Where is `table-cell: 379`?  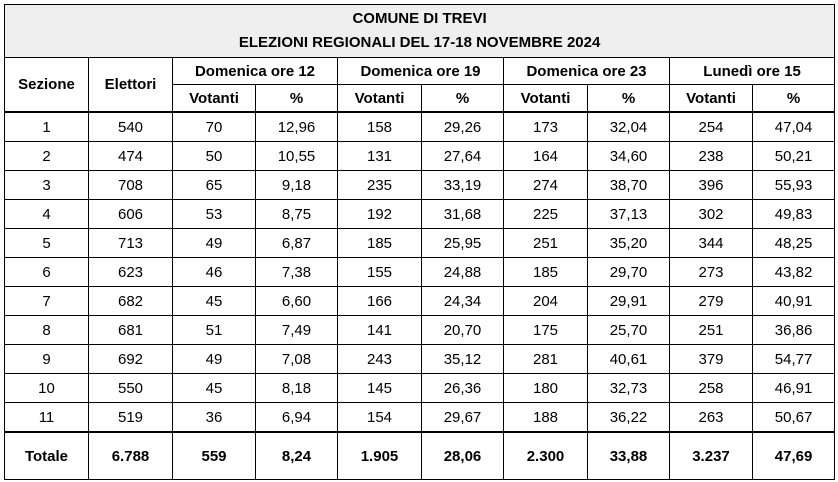
table-cell: 379 is located at coordinates (711, 359).